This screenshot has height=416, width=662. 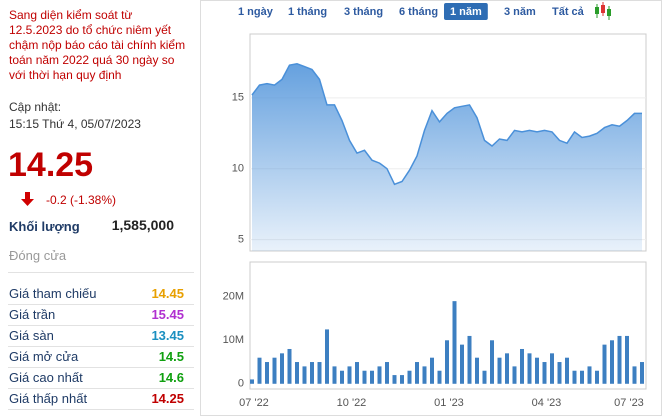 What do you see at coordinates (629, 403) in the screenshot?
I see `x-tick-label: 07 '23` at bounding box center [629, 403].